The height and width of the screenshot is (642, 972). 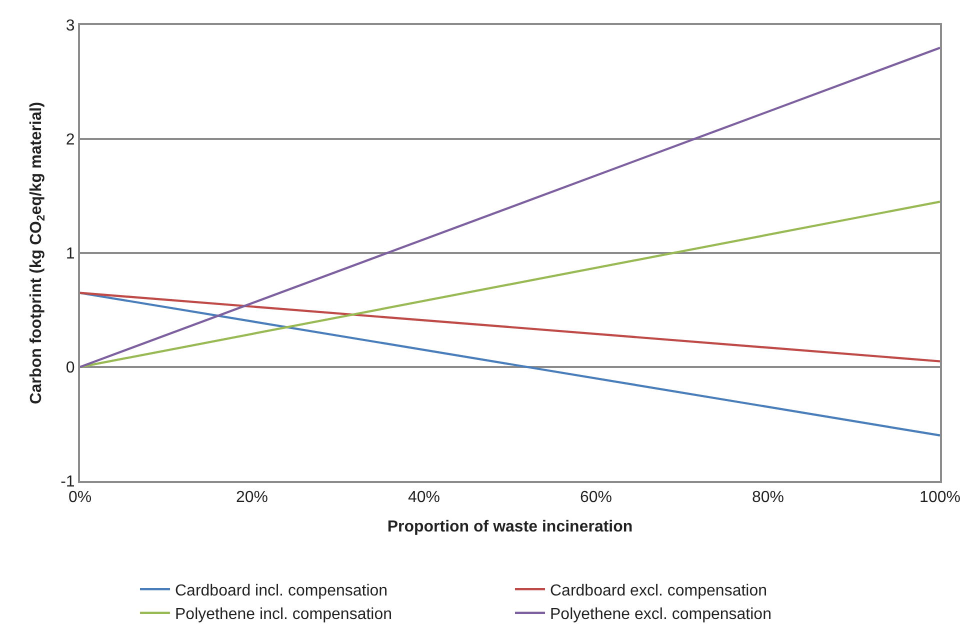 I want to click on y-tick-label: 1, so click(x=70, y=254).